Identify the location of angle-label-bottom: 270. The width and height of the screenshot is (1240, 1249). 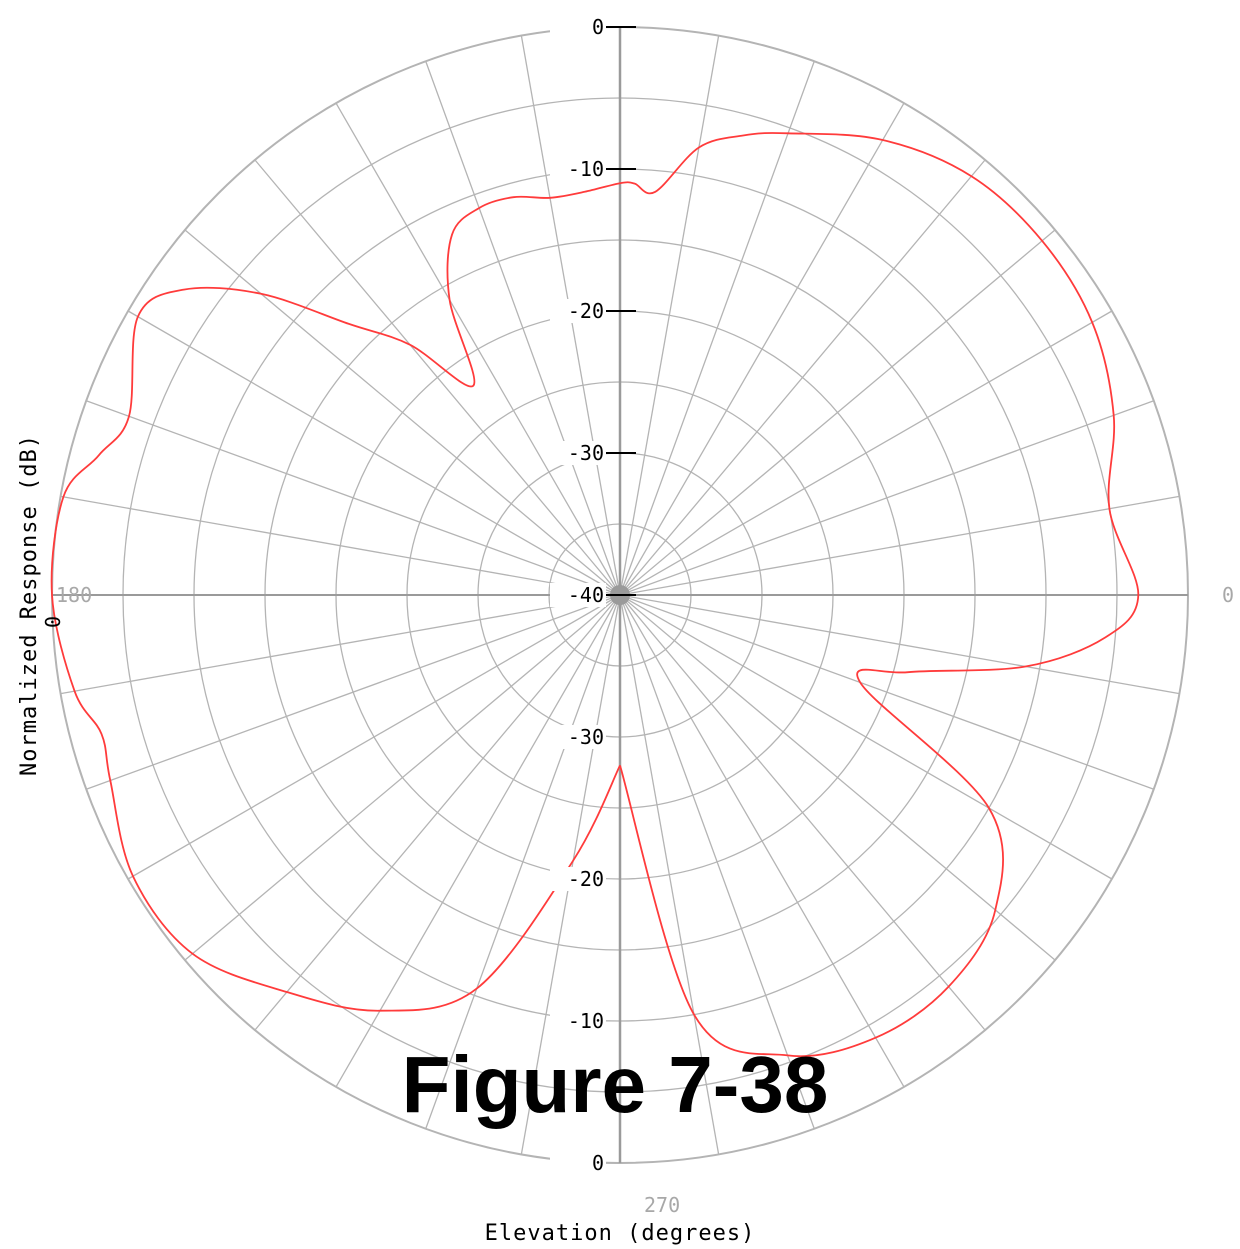
(662, 1205).